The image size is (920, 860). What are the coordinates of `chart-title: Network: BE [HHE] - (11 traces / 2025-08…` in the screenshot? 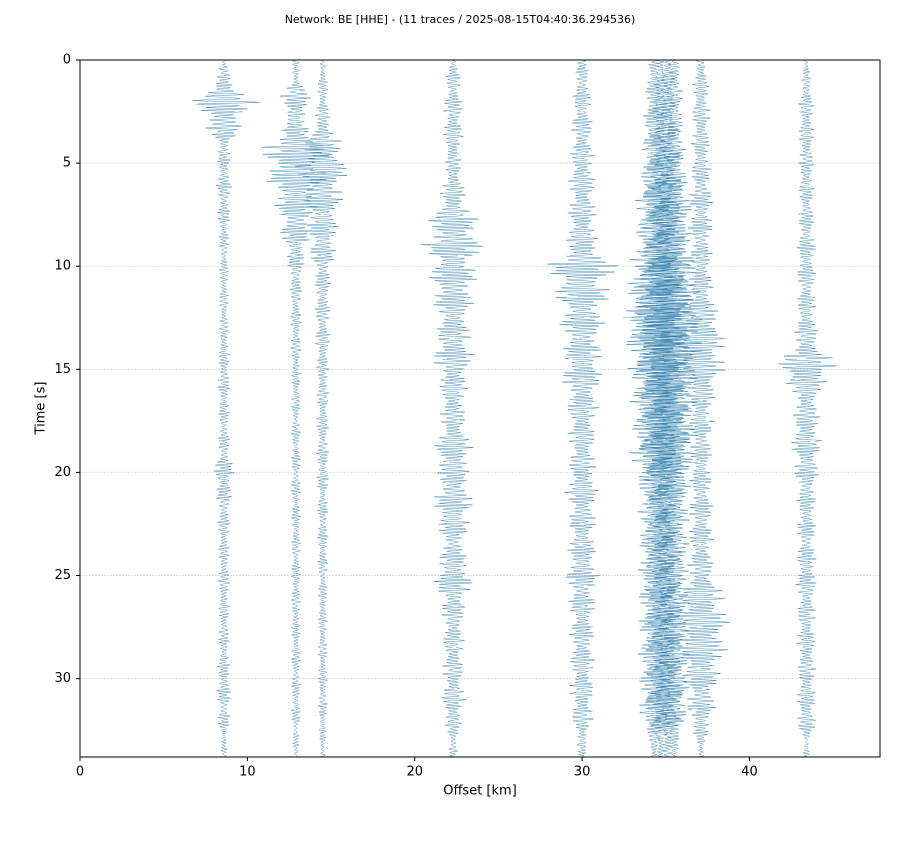 It's located at (460, 19).